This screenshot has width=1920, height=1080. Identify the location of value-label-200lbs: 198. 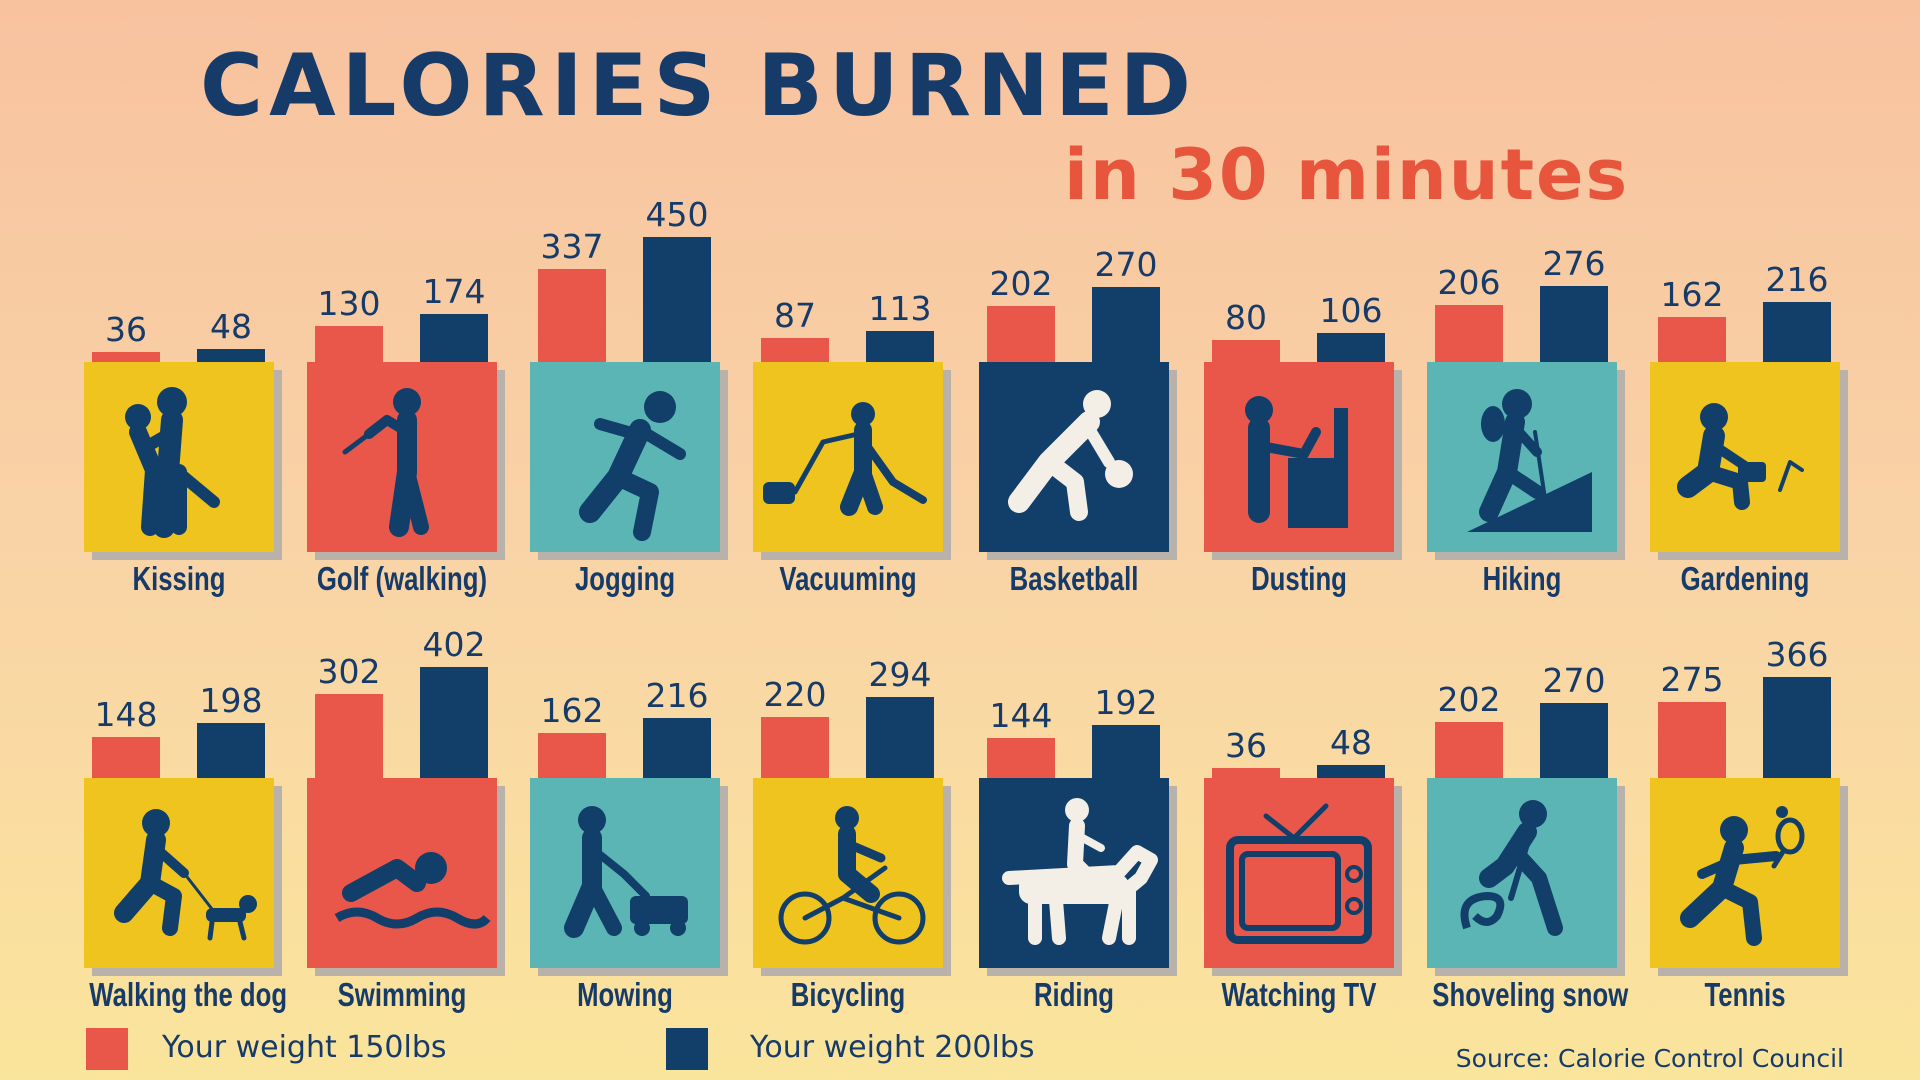
(231, 701).